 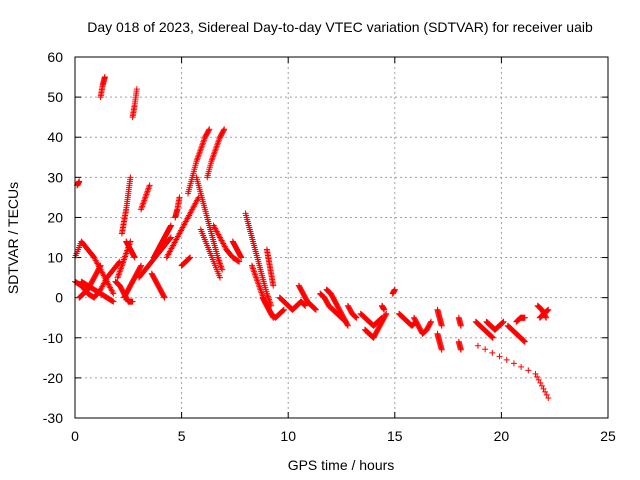 What do you see at coordinates (182, 436) in the screenshot?
I see `x-tick-label: 5` at bounding box center [182, 436].